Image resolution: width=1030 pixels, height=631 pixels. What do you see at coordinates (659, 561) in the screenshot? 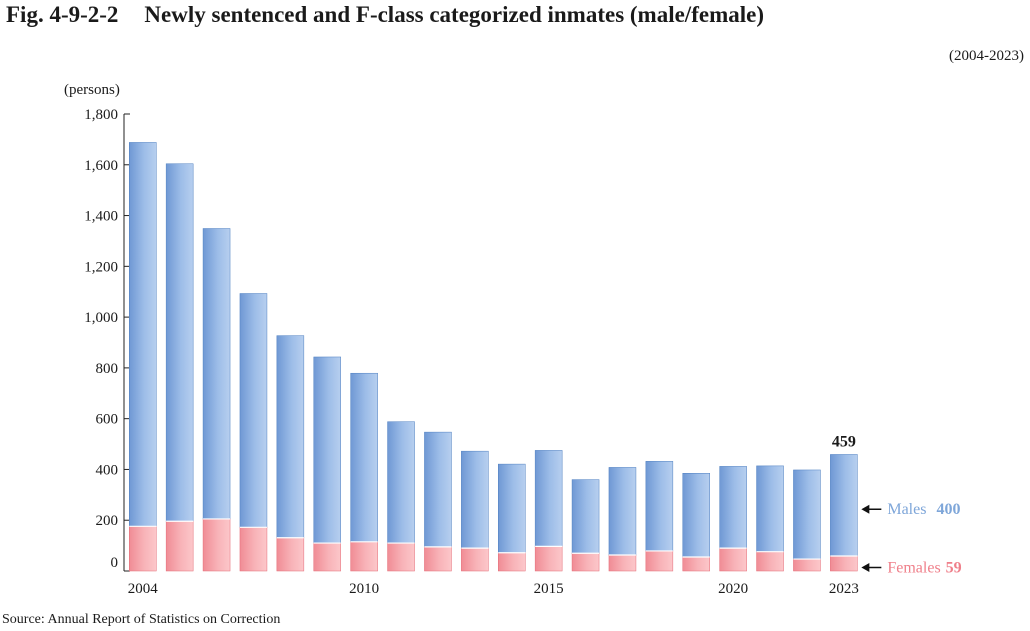
I see `bar-females-2018` at bounding box center [659, 561].